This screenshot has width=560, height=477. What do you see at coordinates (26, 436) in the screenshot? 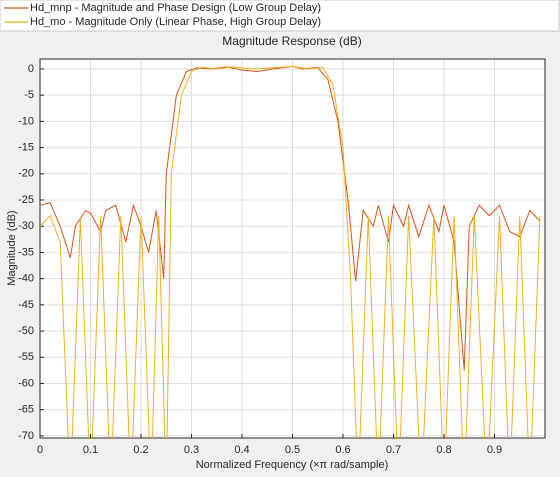
I see `y-tick-label: -70` at bounding box center [26, 436].